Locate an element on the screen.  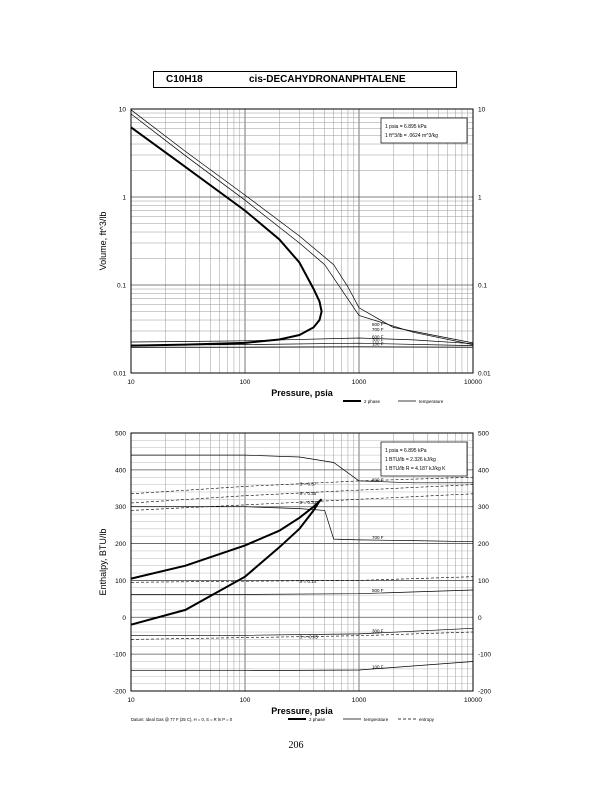
chart2-conversion-text: 1 BTU/lb = 2.326 kJ/kg is located at coordinates (410, 460).